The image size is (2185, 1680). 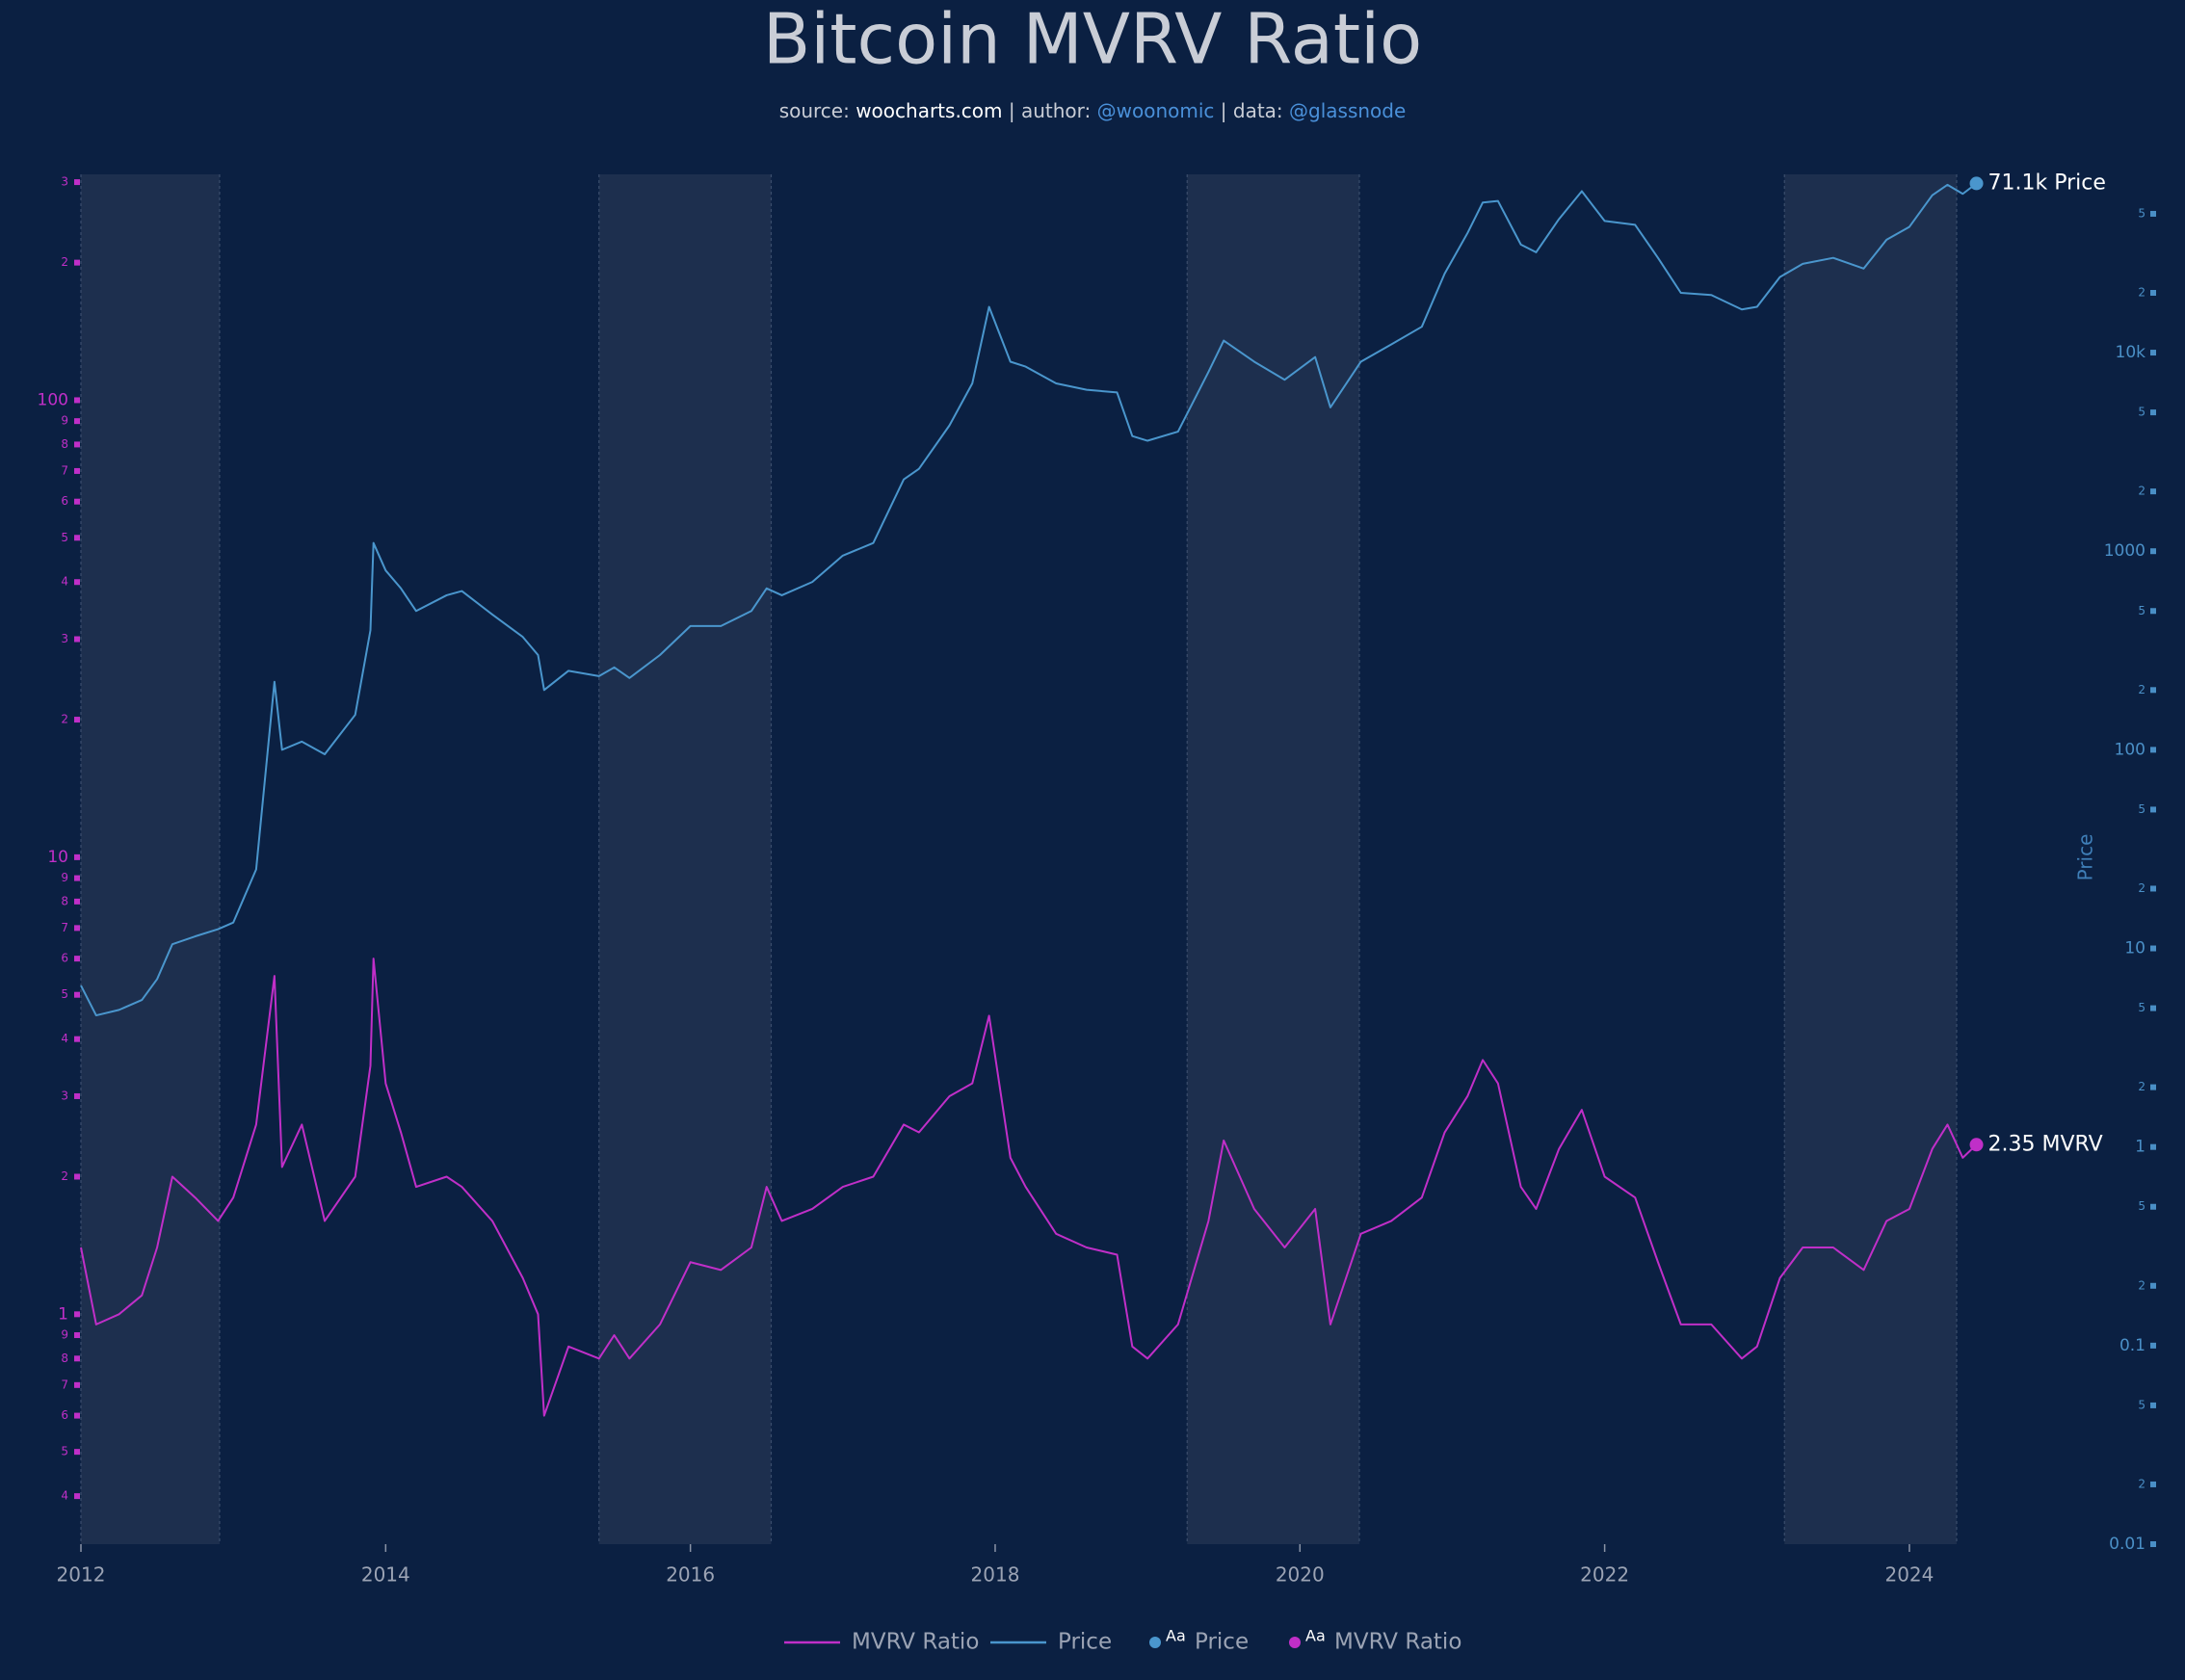 What do you see at coordinates (1347, 110) in the screenshot?
I see `subtitle-link: @glassnode` at bounding box center [1347, 110].